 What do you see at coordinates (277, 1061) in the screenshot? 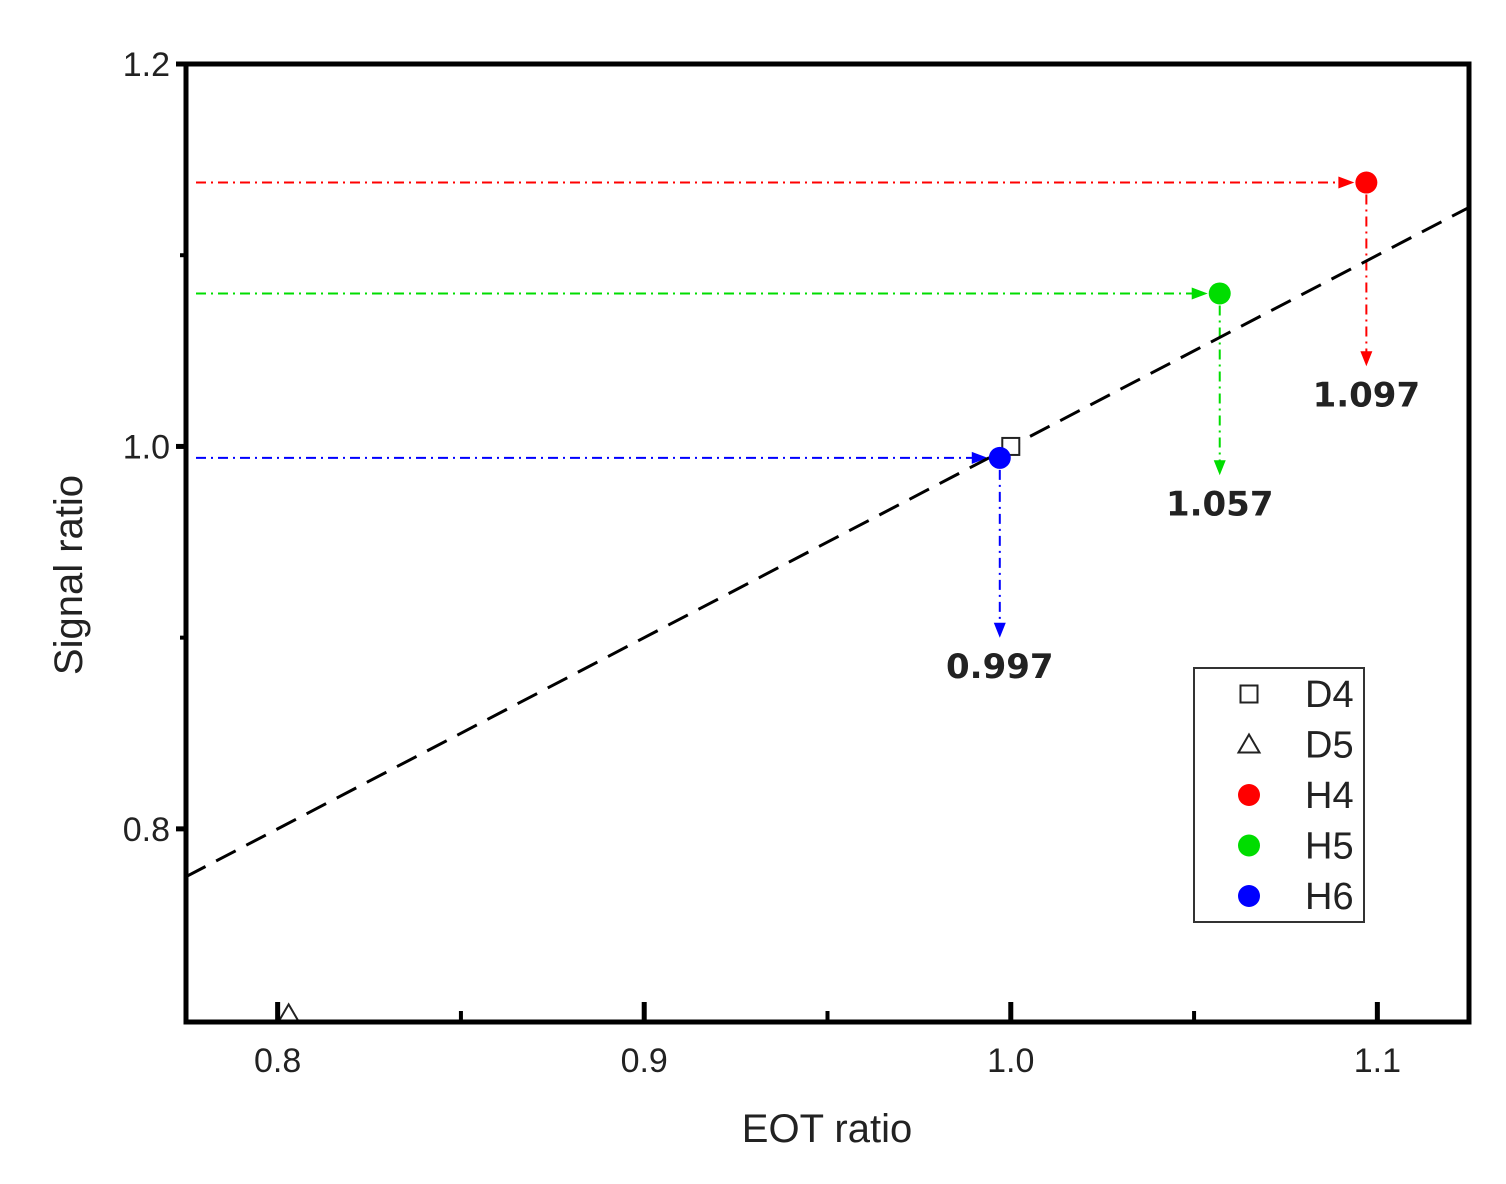
I see `x-tick-label: 0.8` at bounding box center [277, 1061].